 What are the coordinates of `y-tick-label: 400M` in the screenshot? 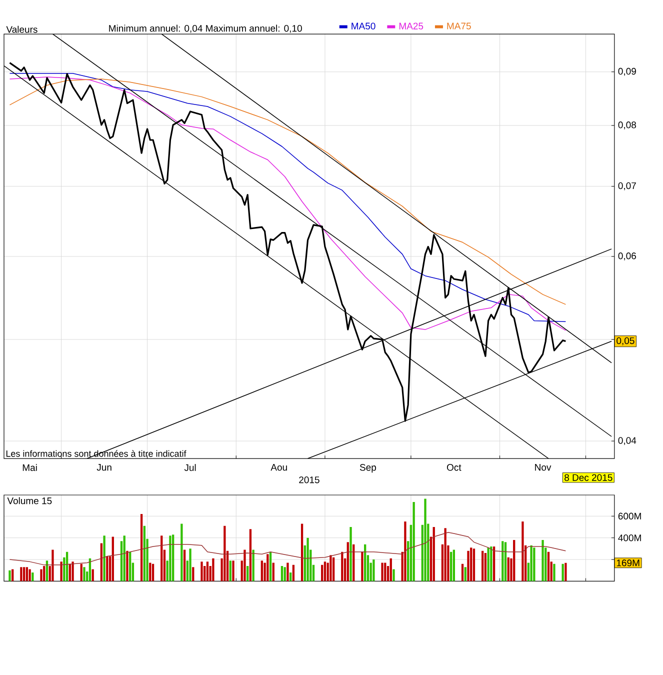 It's located at (629, 538).